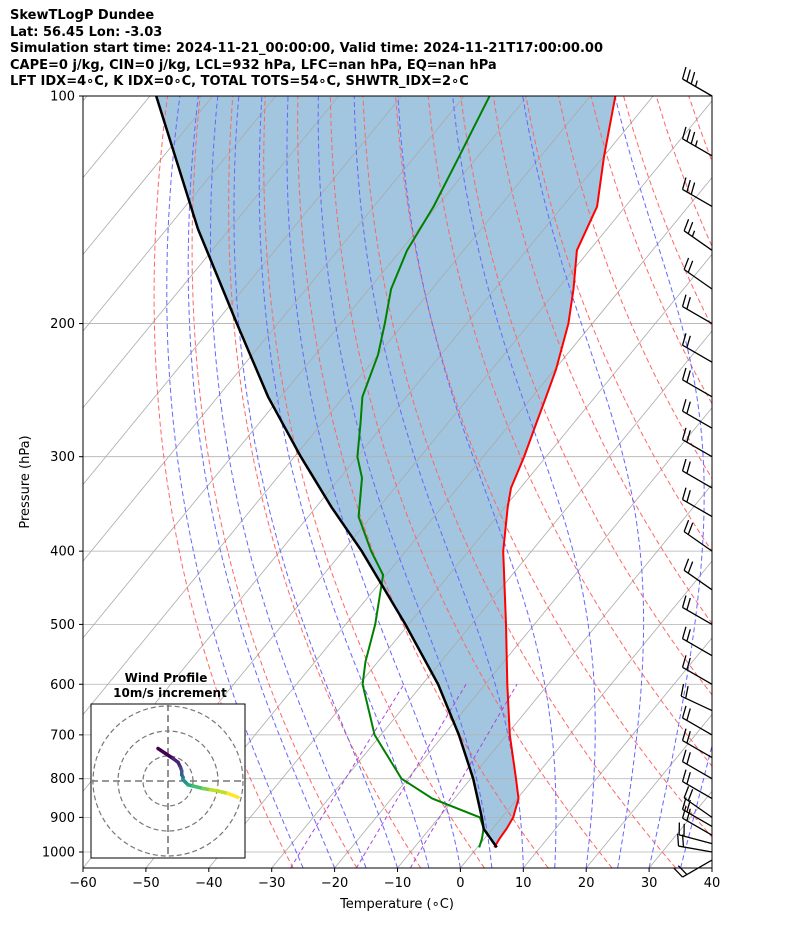 This screenshot has height=937, width=794. I want to click on wind-barbs, so click(693, 472).